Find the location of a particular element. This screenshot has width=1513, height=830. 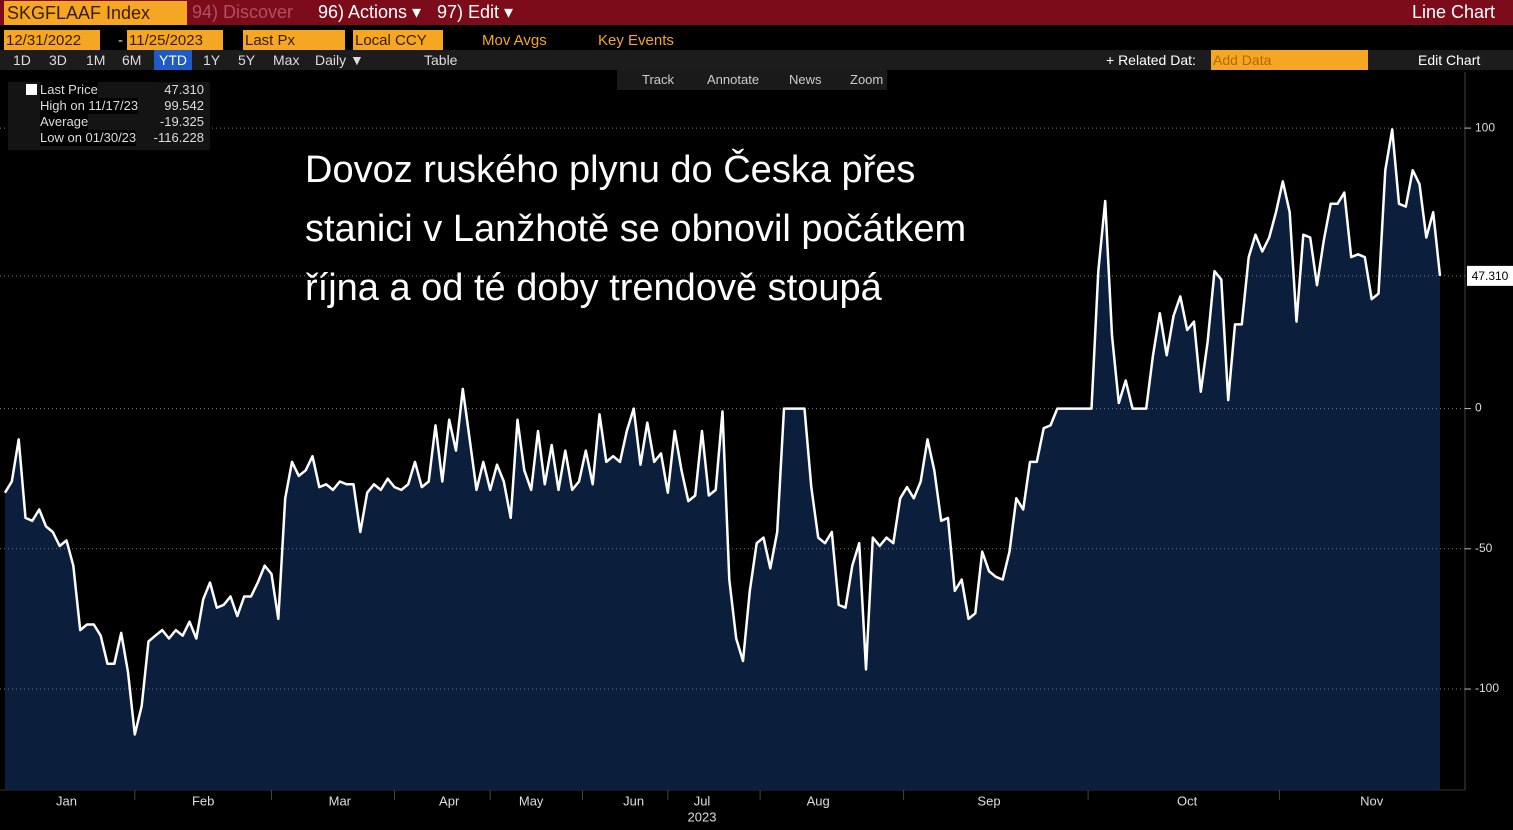

y-tick-label: 0 is located at coordinates (1478, 408).